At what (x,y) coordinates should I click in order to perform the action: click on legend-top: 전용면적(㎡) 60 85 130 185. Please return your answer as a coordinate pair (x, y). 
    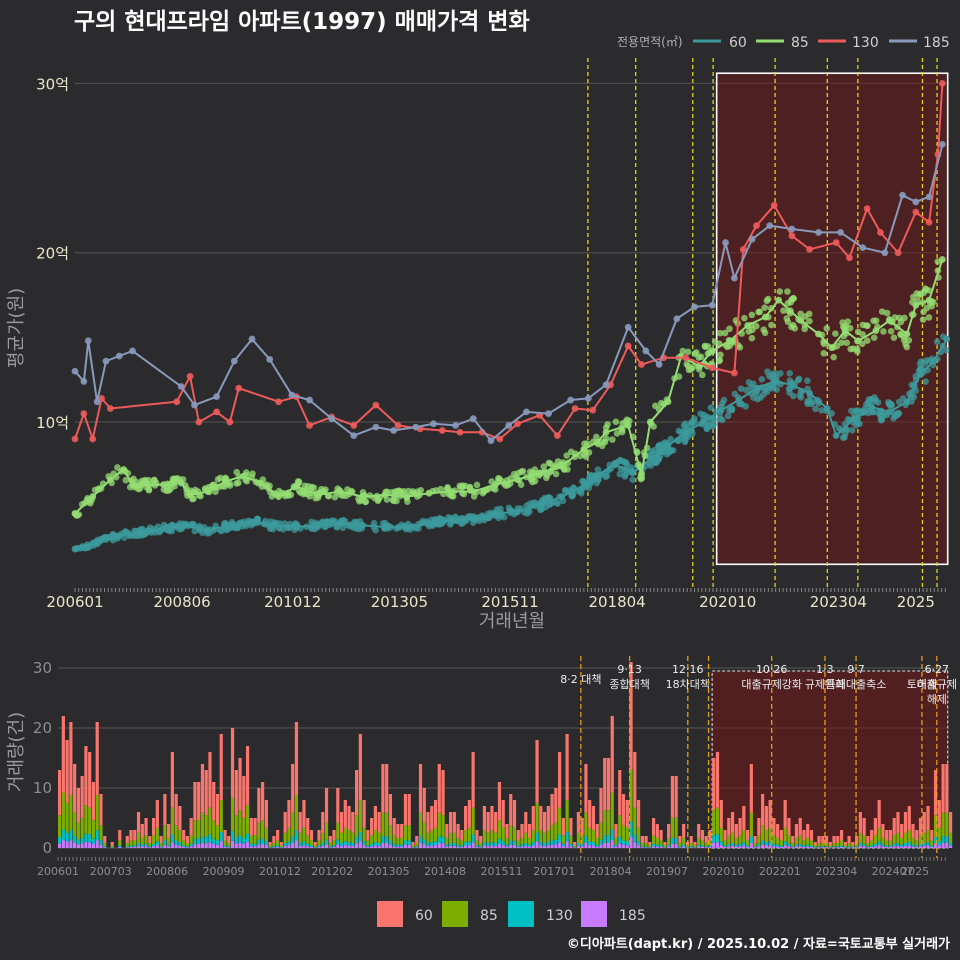
    Looking at the image, I should click on (783, 43).